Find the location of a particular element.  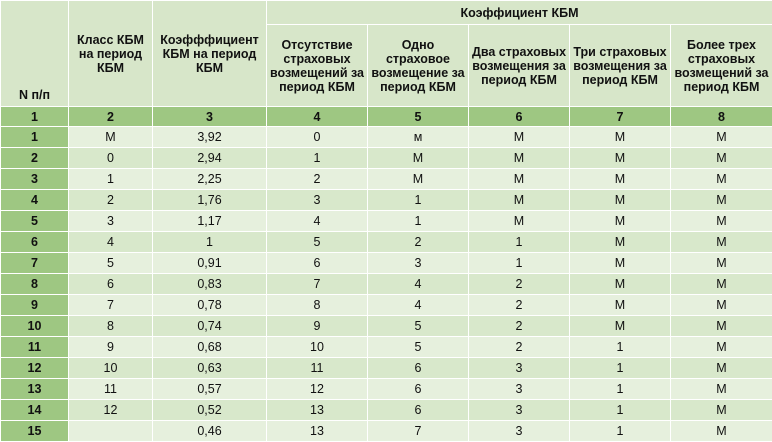

row-number-cell: 2 is located at coordinates (35, 158).